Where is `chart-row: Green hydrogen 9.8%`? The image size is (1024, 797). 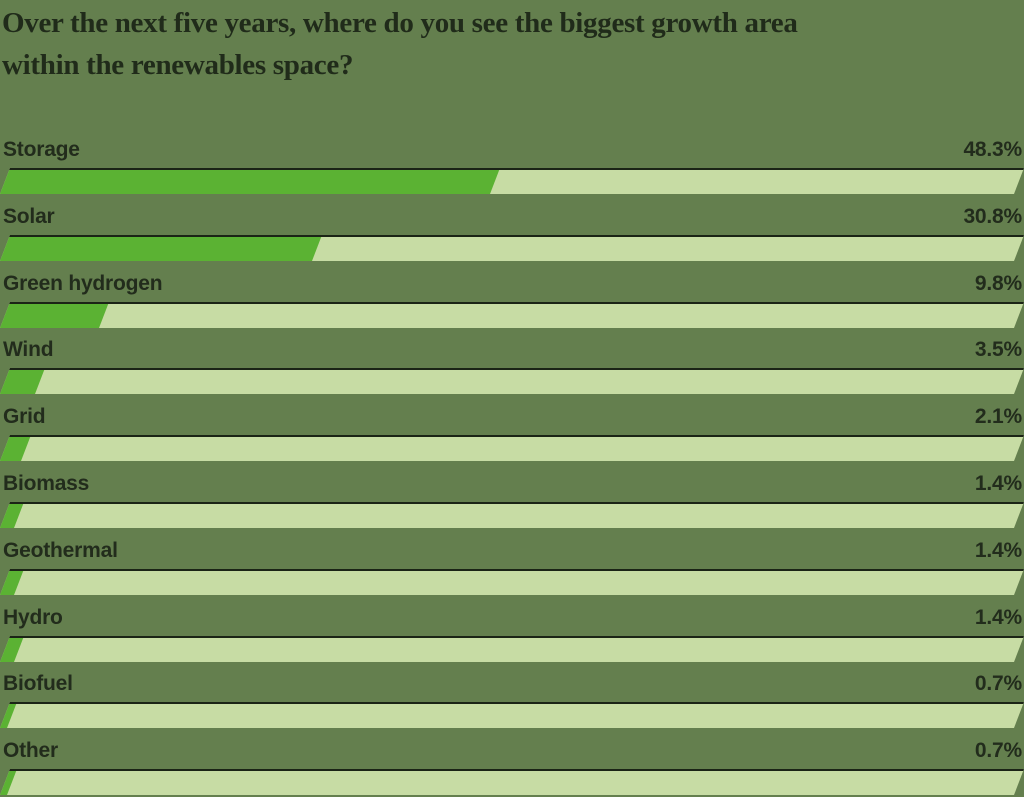 chart-row: Green hydrogen 9.8% is located at coordinates (512, 305).